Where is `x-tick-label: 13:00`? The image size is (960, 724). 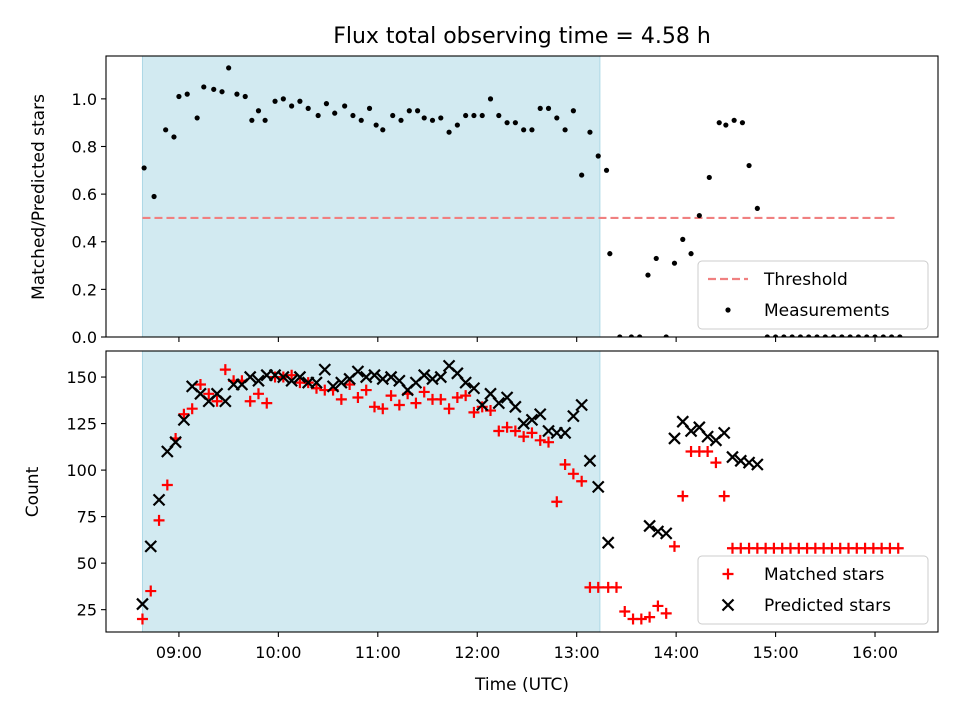 x-tick-label: 13:00 is located at coordinates (577, 652).